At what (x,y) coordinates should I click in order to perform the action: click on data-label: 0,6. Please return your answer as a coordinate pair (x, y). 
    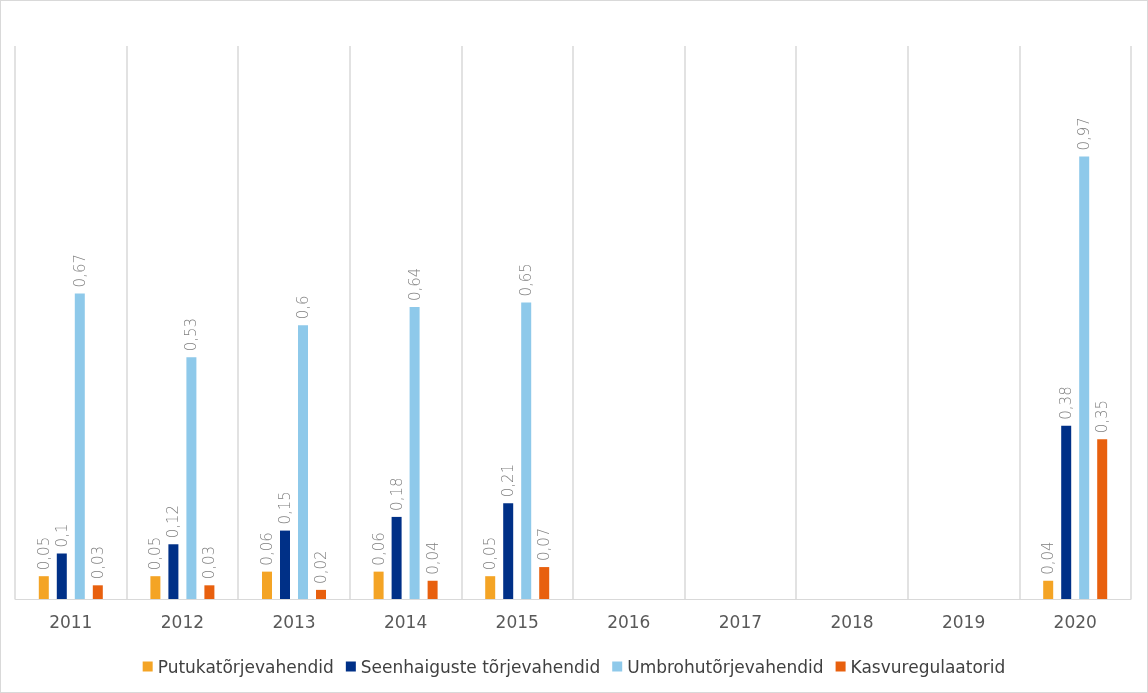
    Looking at the image, I should click on (303, 307).